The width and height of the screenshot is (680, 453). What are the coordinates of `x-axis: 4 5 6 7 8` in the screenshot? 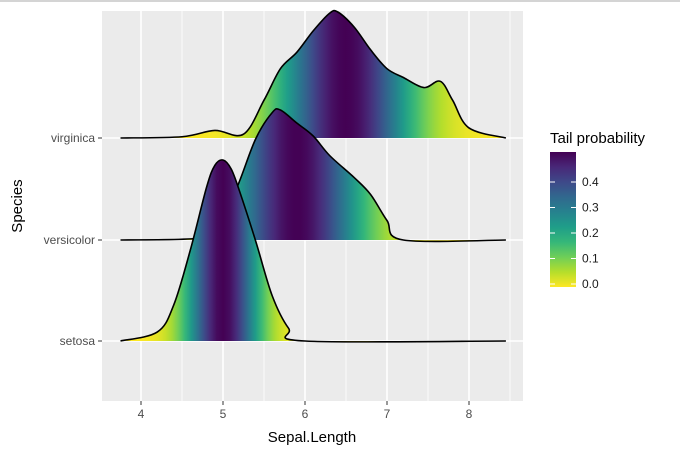 It's located at (305, 411).